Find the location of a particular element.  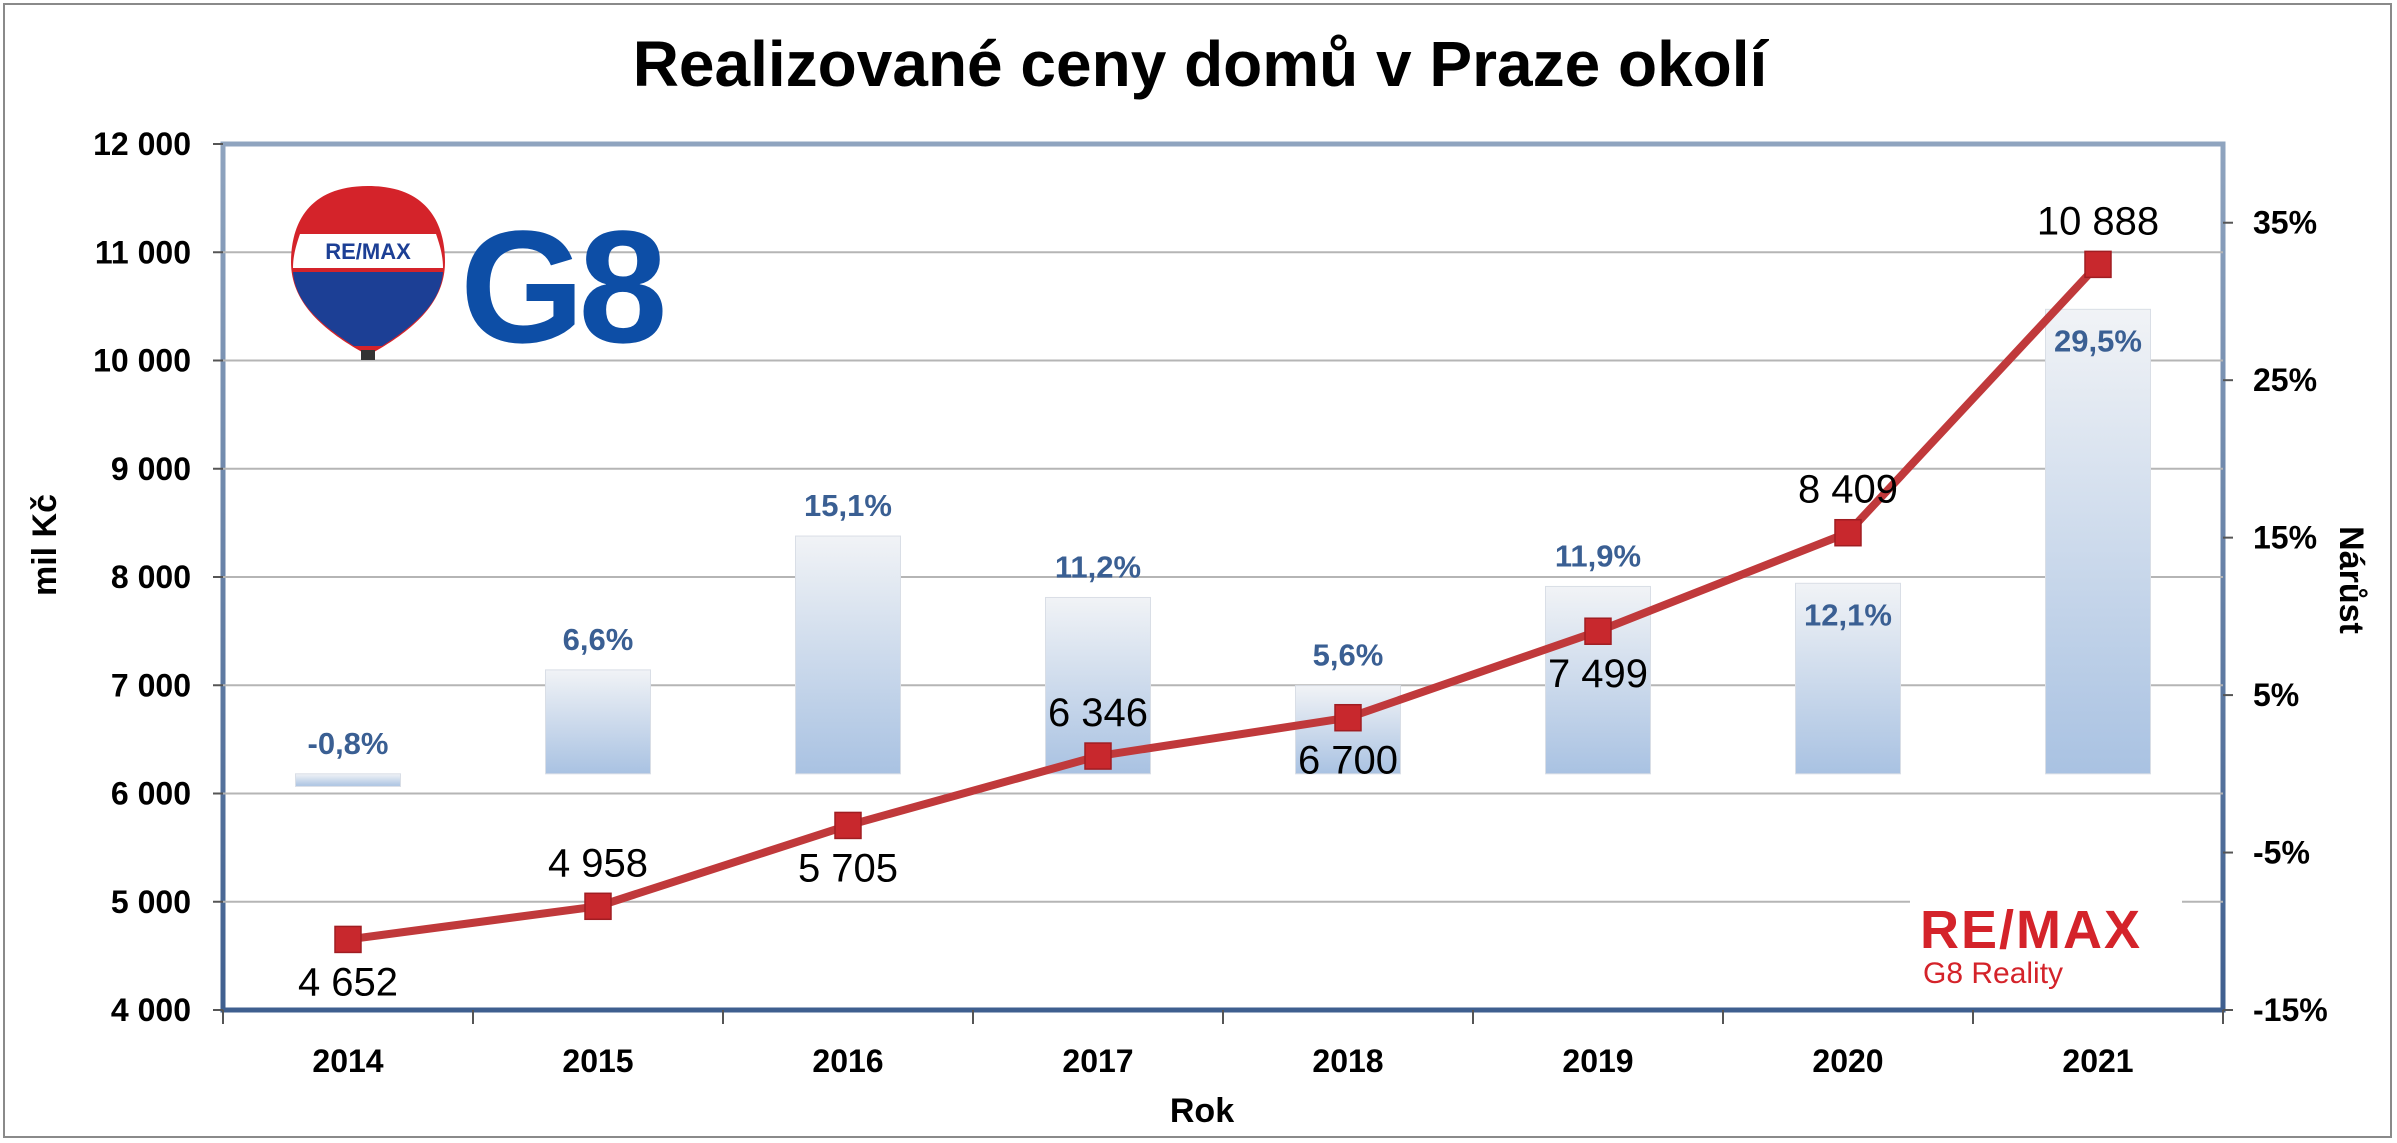

y-axis-left-title: mil Kč is located at coordinates (45, 545).